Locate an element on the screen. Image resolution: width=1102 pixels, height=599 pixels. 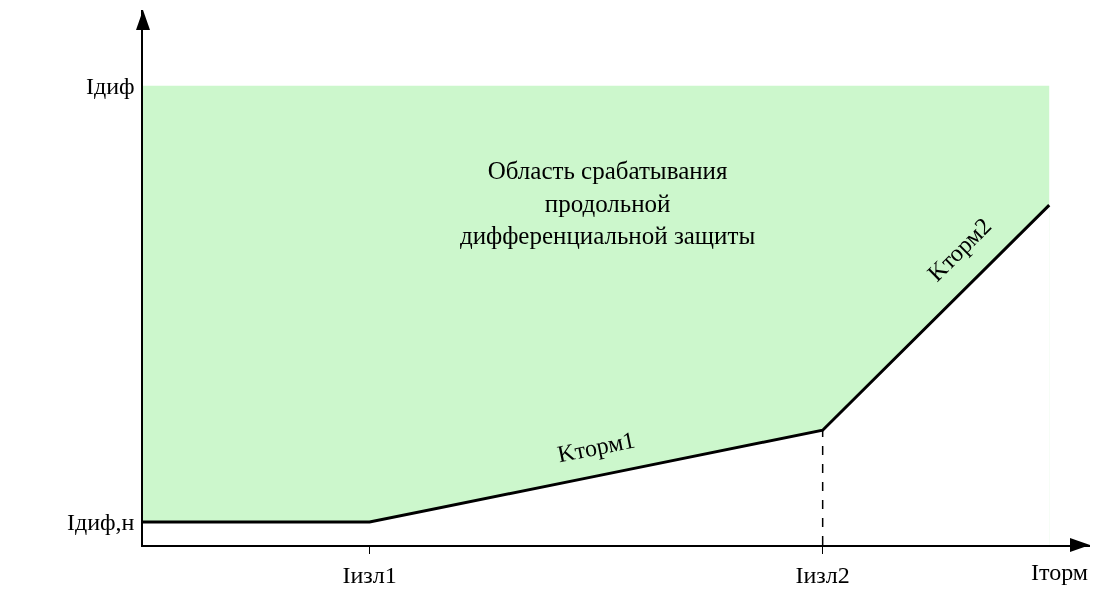
text: Iдиф,н is located at coordinates (101, 522).